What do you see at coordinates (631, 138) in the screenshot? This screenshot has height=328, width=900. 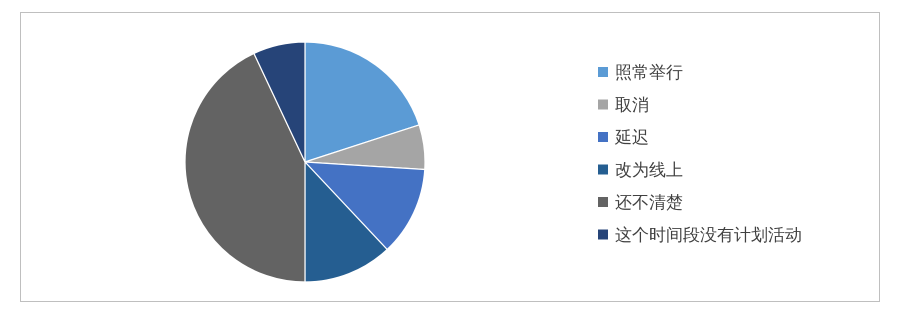 I see `legend-label: 延迟` at bounding box center [631, 138].